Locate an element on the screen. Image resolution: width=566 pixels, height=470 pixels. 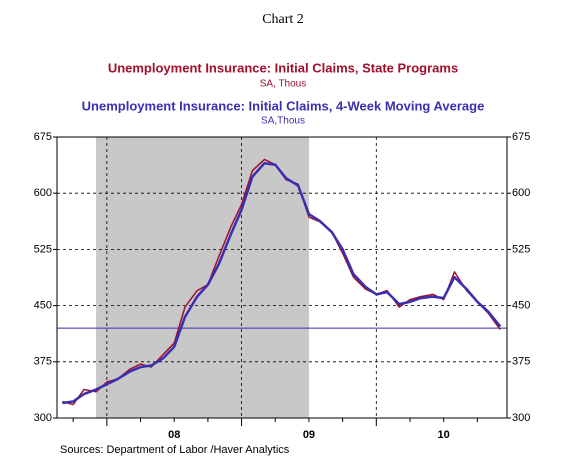
y-tick-label: 300 is located at coordinates (43, 418).